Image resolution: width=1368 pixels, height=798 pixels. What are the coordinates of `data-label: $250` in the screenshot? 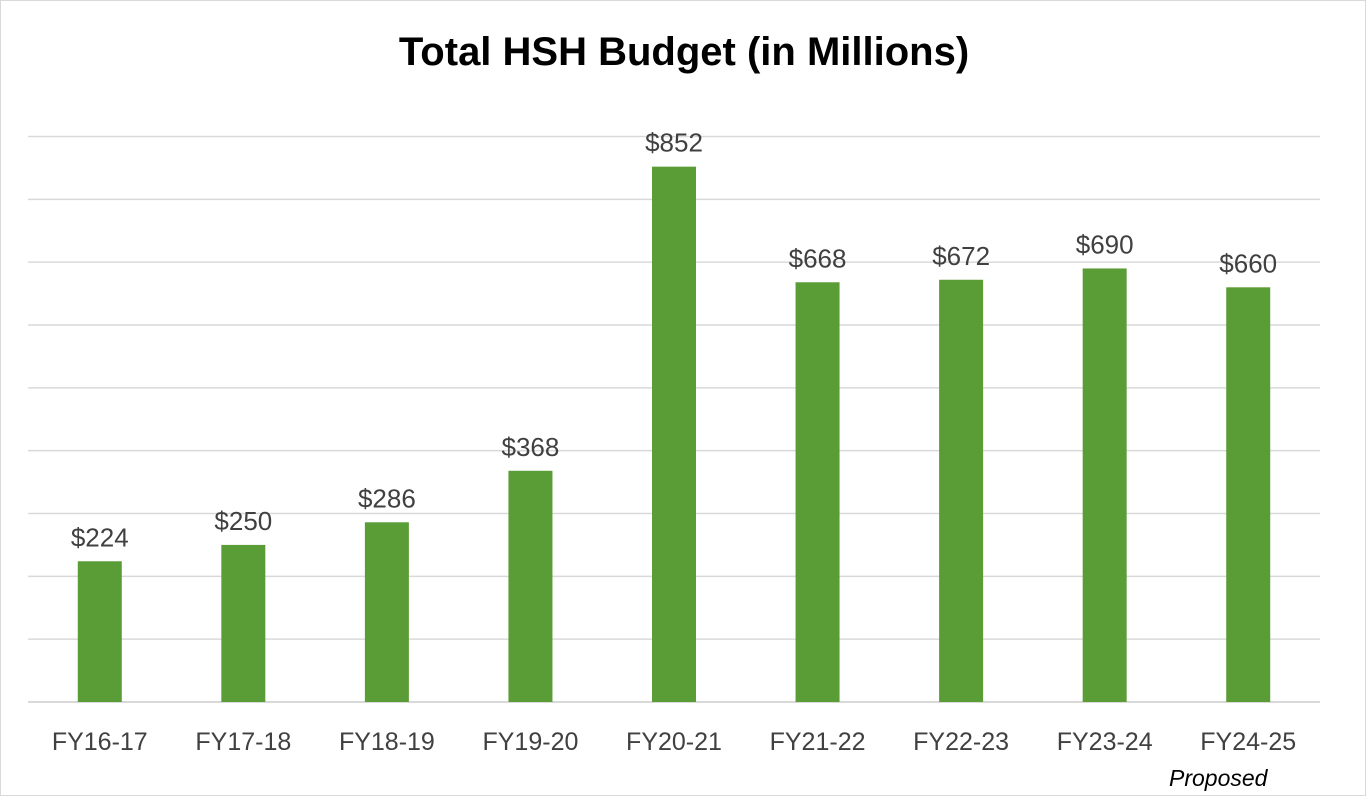 It's located at (243, 521).